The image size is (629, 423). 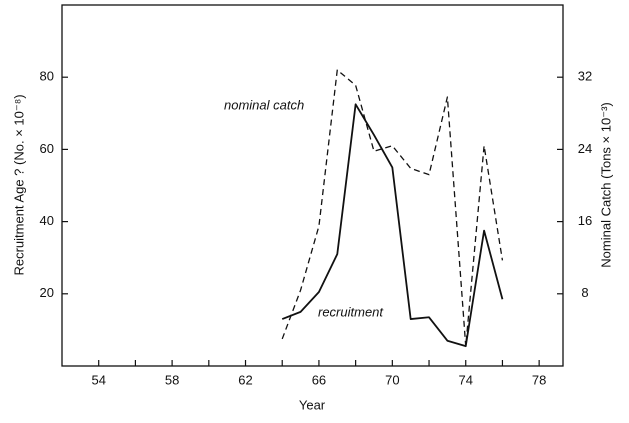 I want to click on y-tick-label: 20, so click(x=47, y=292).